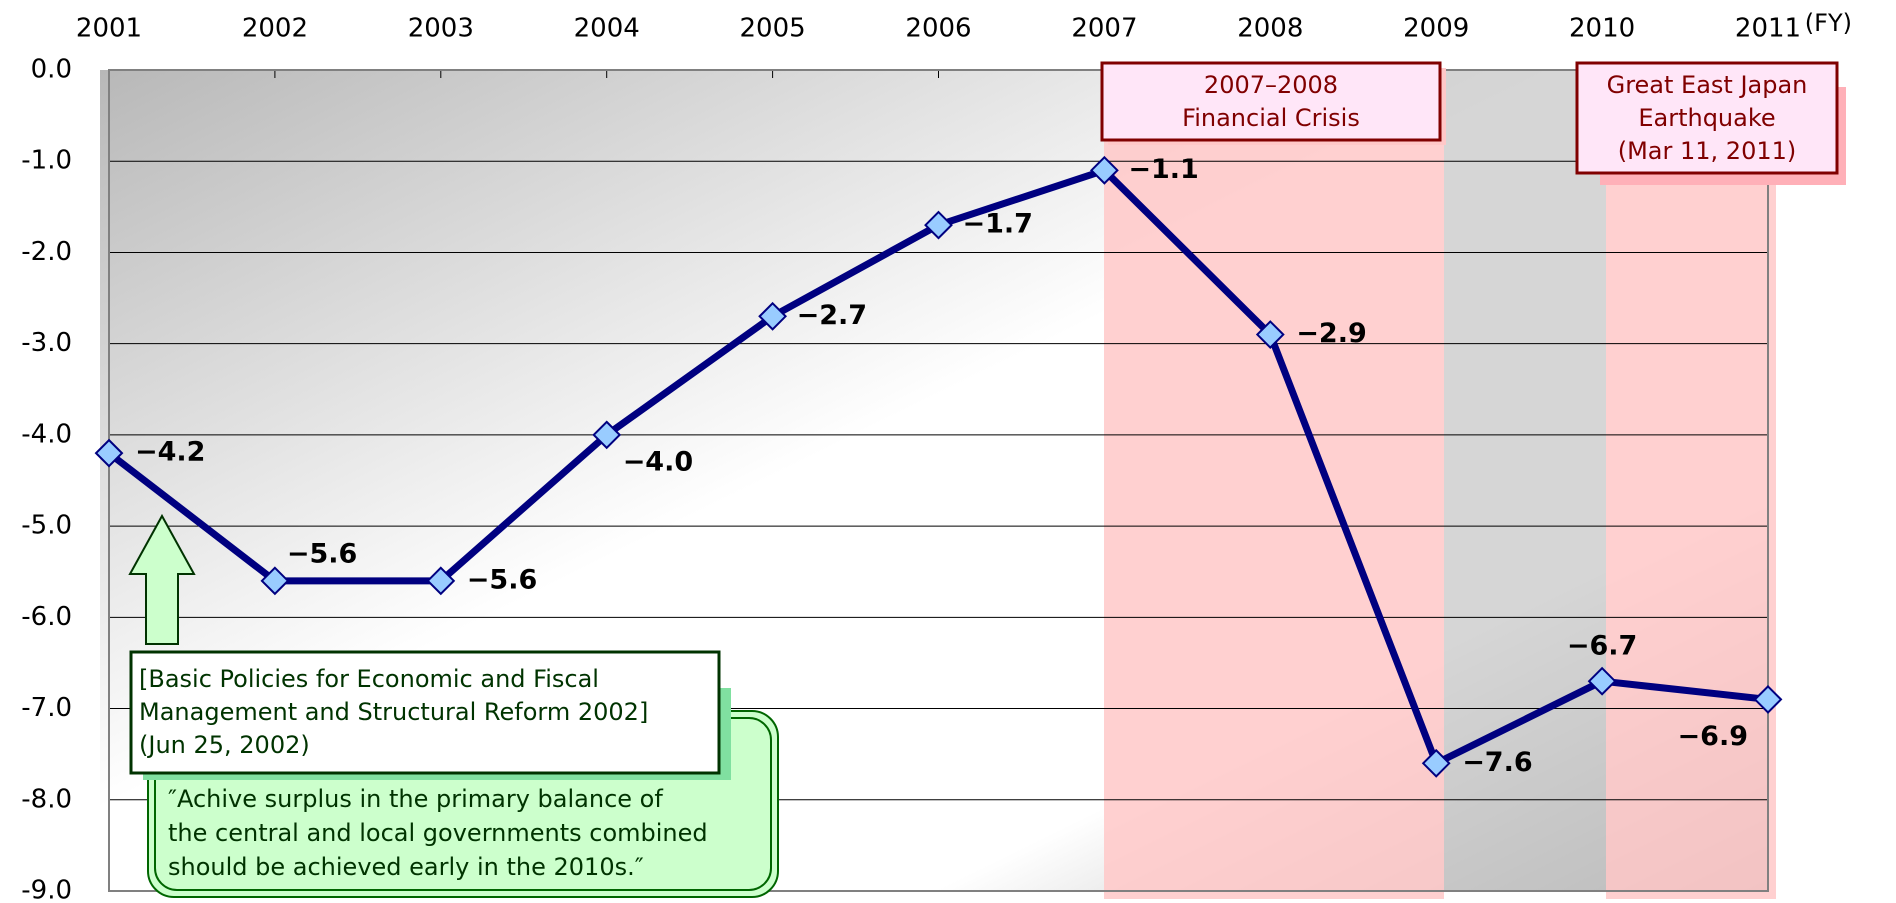  I want to click on data-label: −4.2, so click(170, 452).